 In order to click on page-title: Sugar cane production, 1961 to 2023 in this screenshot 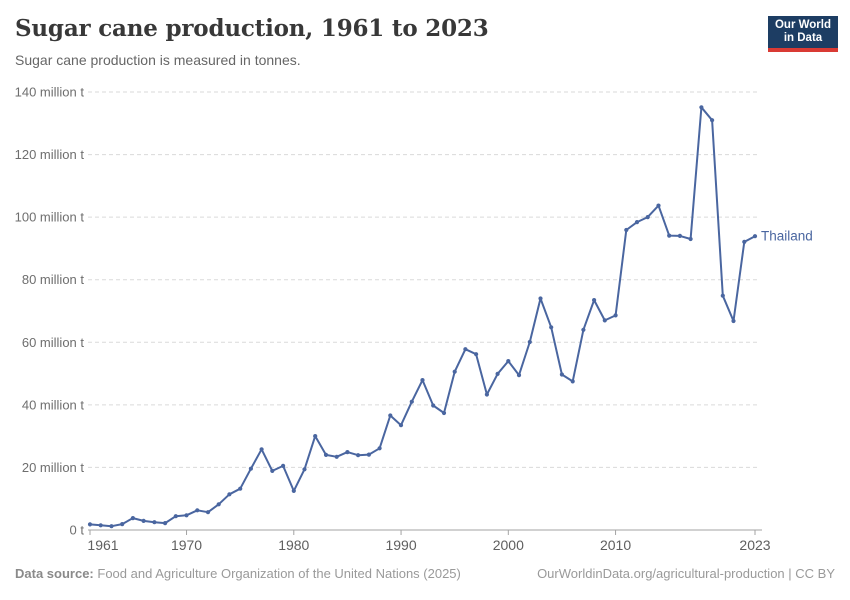, I will do `click(252, 28)`.